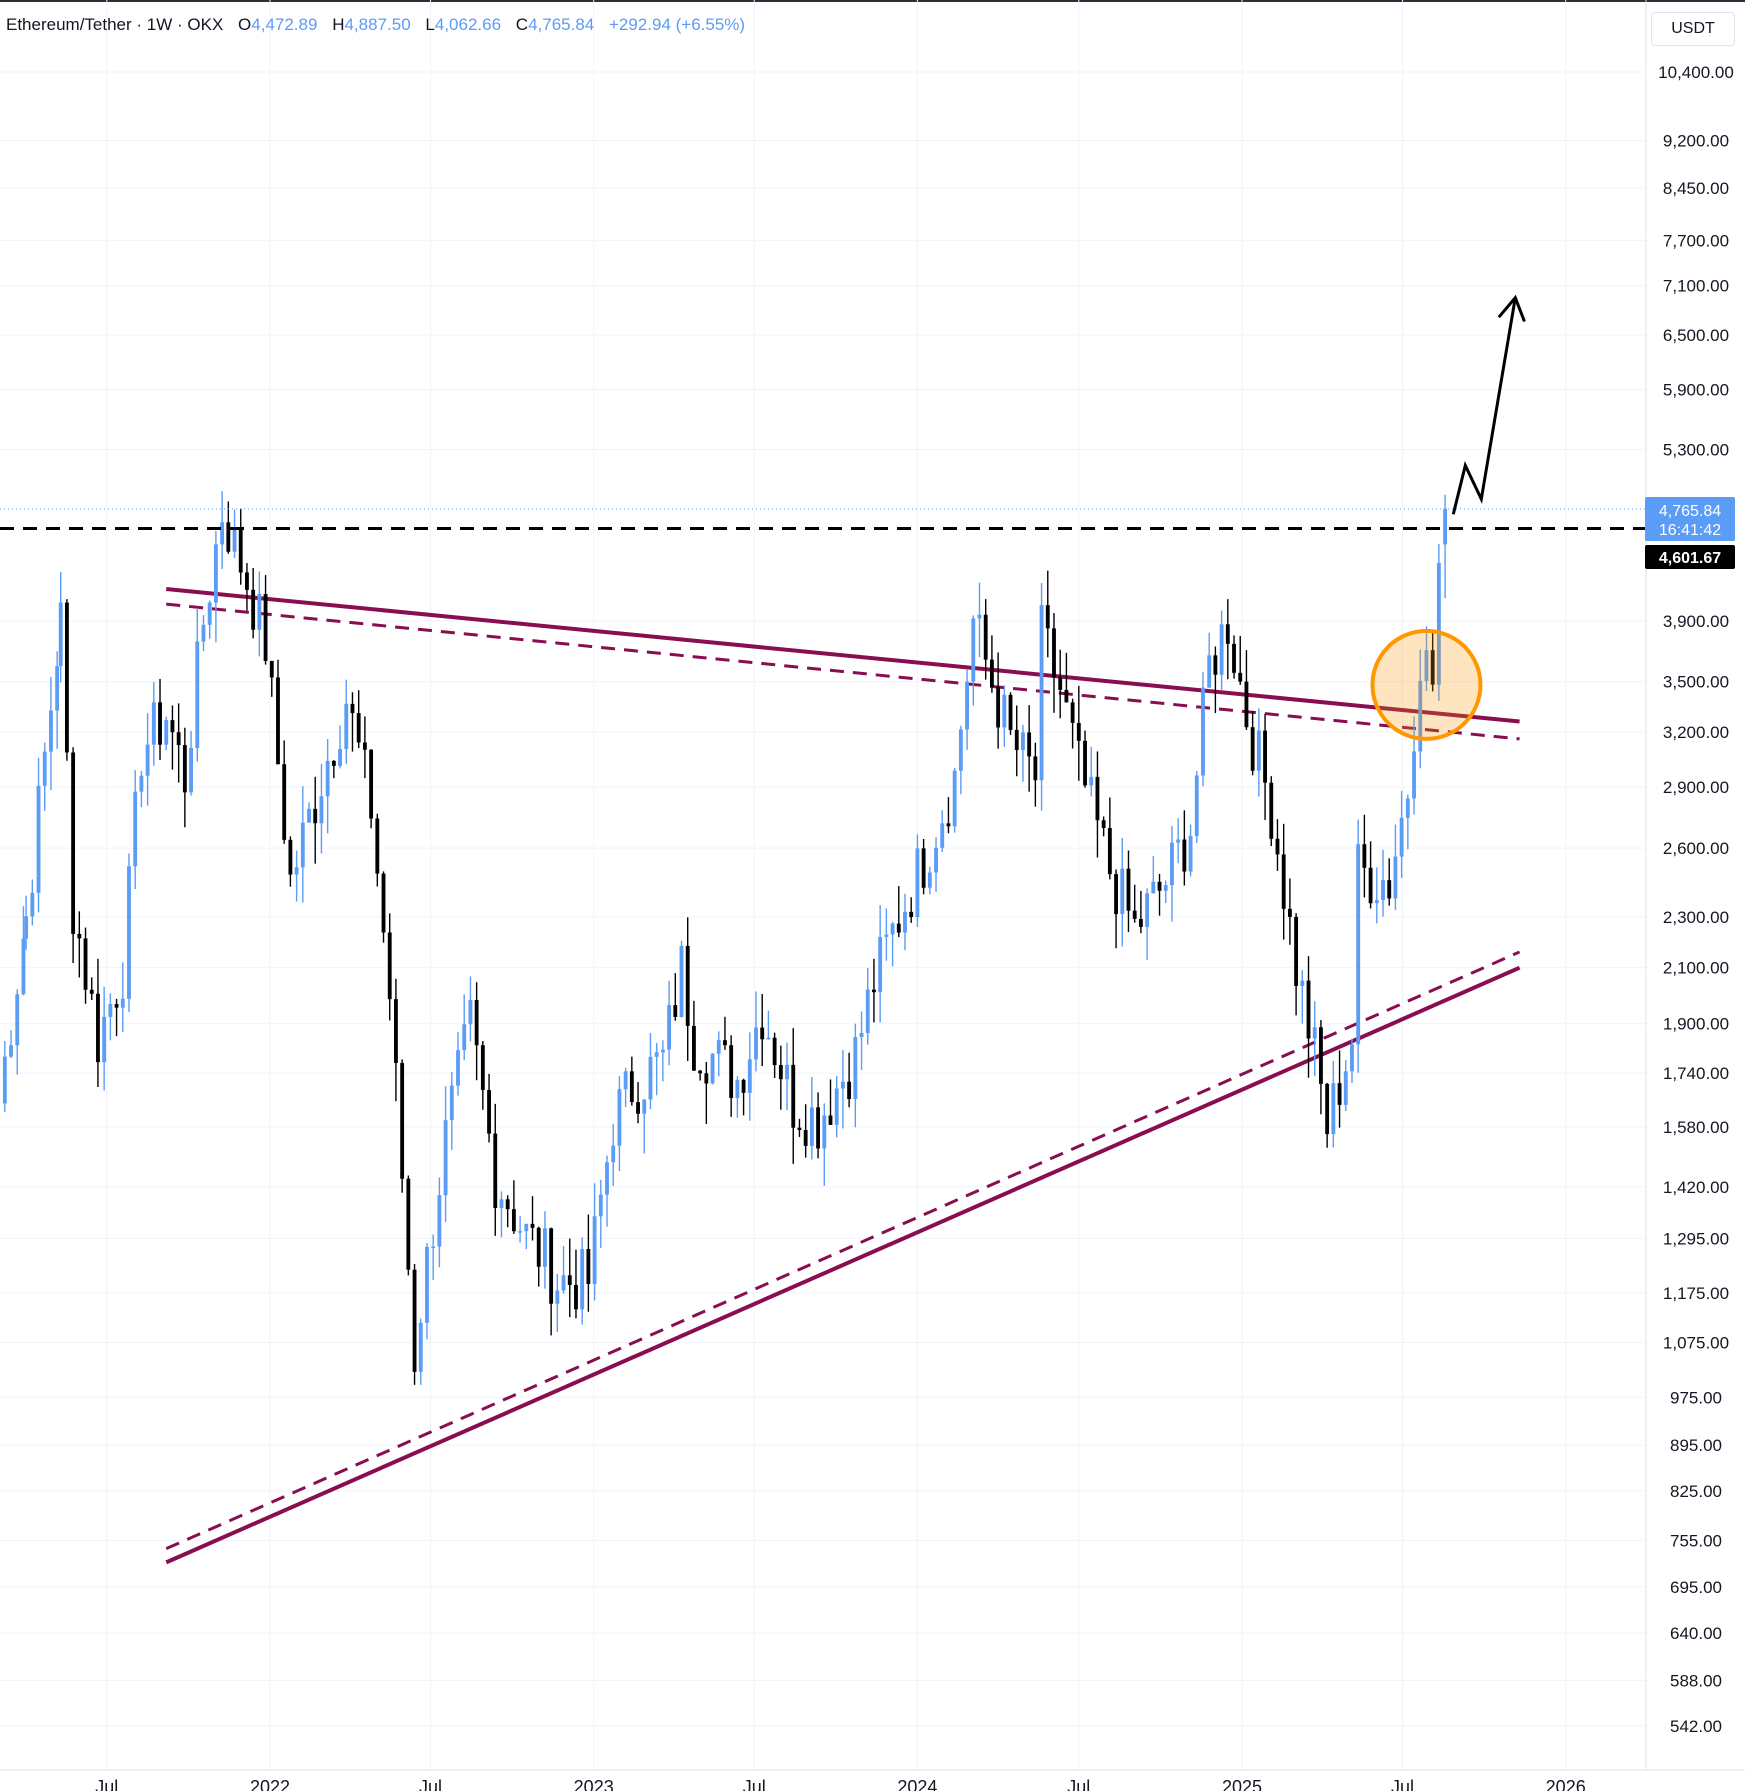 This screenshot has height=1791, width=1745. What do you see at coordinates (1566, 1784) in the screenshot?
I see `time-tick-label: 2026` at bounding box center [1566, 1784].